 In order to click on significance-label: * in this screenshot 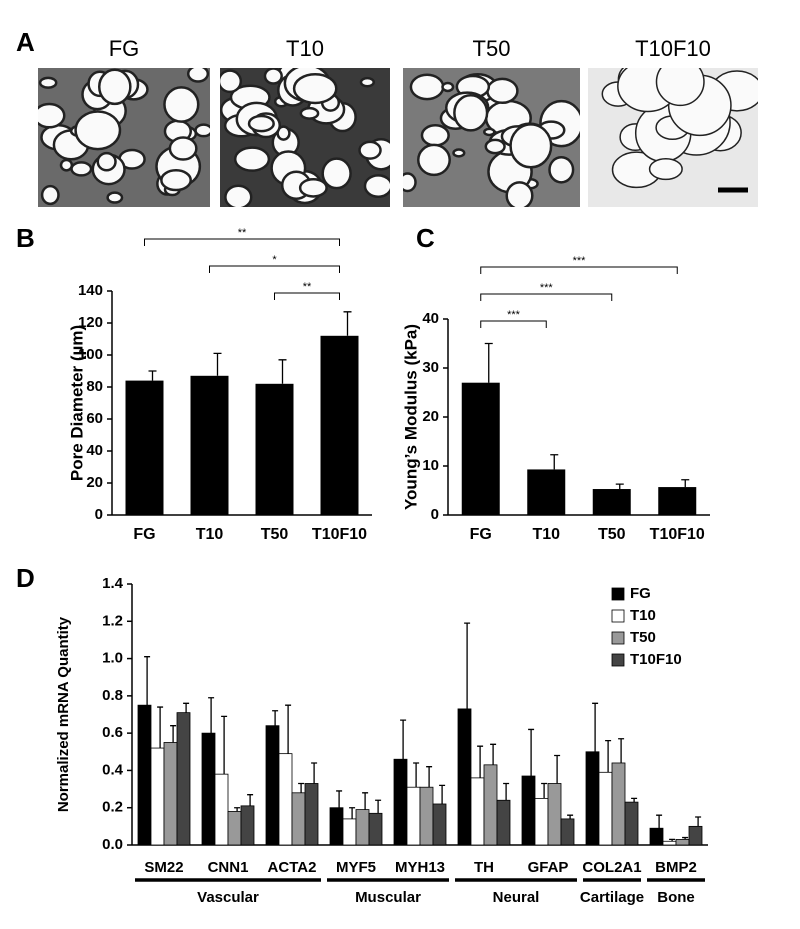, I will do `click(274, 260)`.